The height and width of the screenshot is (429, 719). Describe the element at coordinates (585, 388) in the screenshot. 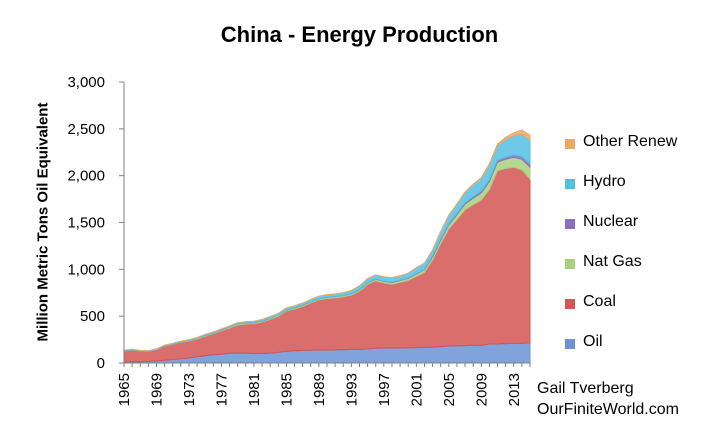

I see `credit-author: Gail Tverberg` at that location.